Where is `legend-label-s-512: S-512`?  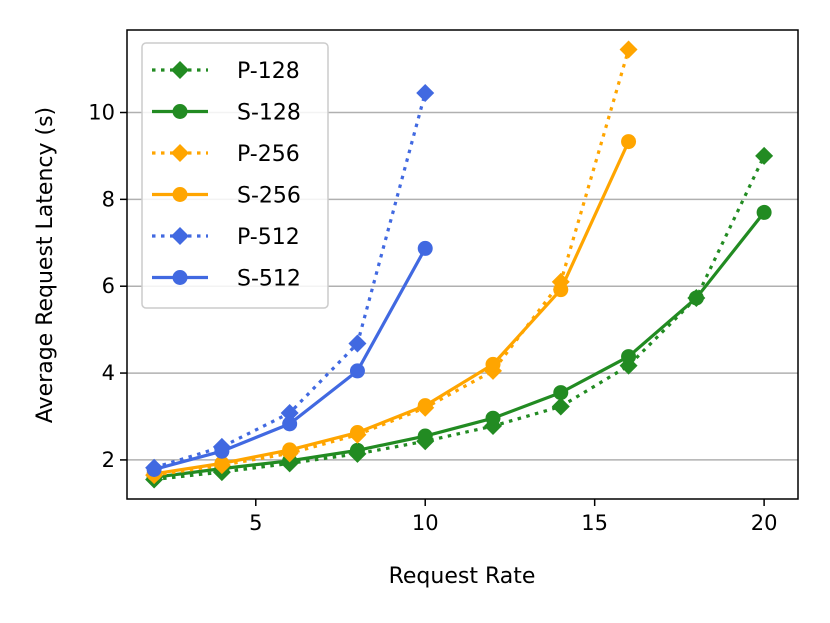 legend-label-s-512: S-512 is located at coordinates (269, 279).